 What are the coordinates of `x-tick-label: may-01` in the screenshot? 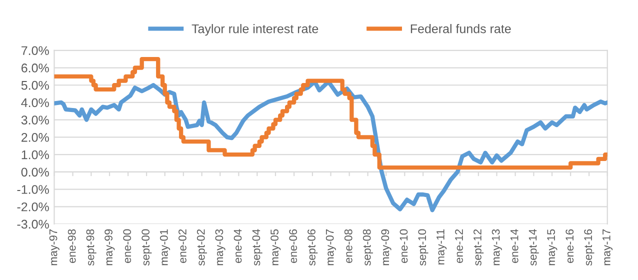 It's located at (165, 247).